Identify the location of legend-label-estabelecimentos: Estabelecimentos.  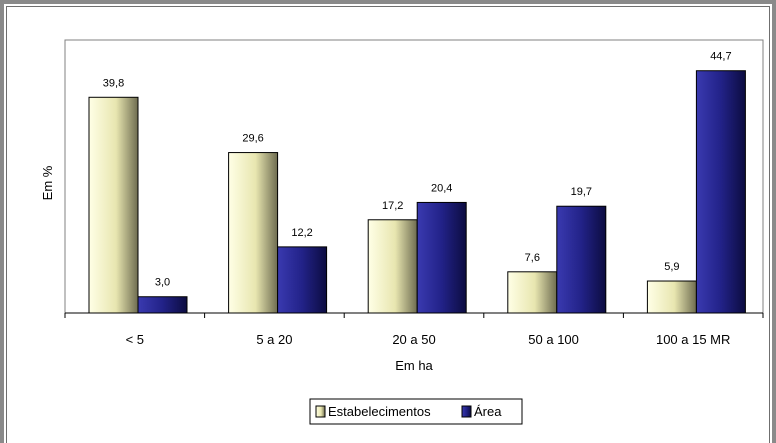
(379, 411).